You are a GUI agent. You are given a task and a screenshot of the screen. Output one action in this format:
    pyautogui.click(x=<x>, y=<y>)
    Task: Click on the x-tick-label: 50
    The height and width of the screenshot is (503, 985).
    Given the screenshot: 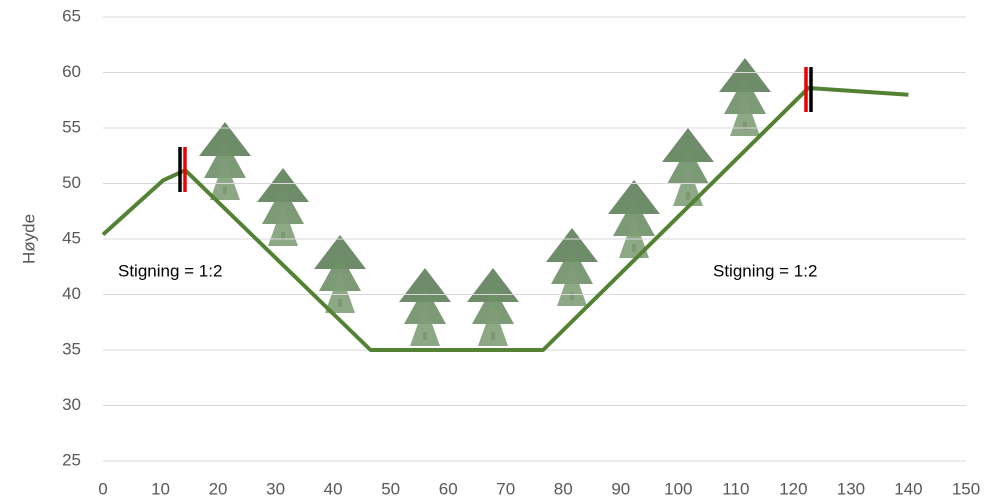 What is the action you would take?
    pyautogui.click(x=390, y=488)
    